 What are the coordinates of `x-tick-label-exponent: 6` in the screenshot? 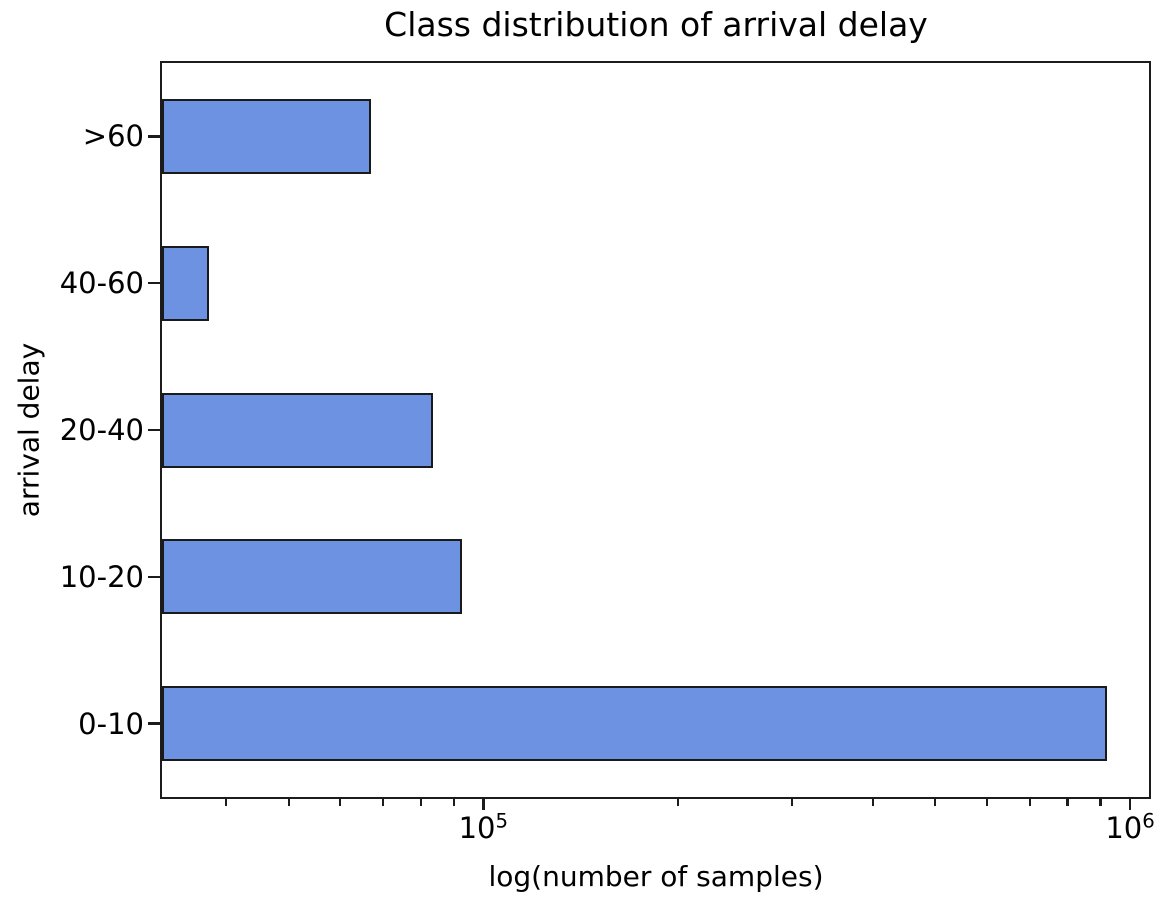 It's located at (1148, 821).